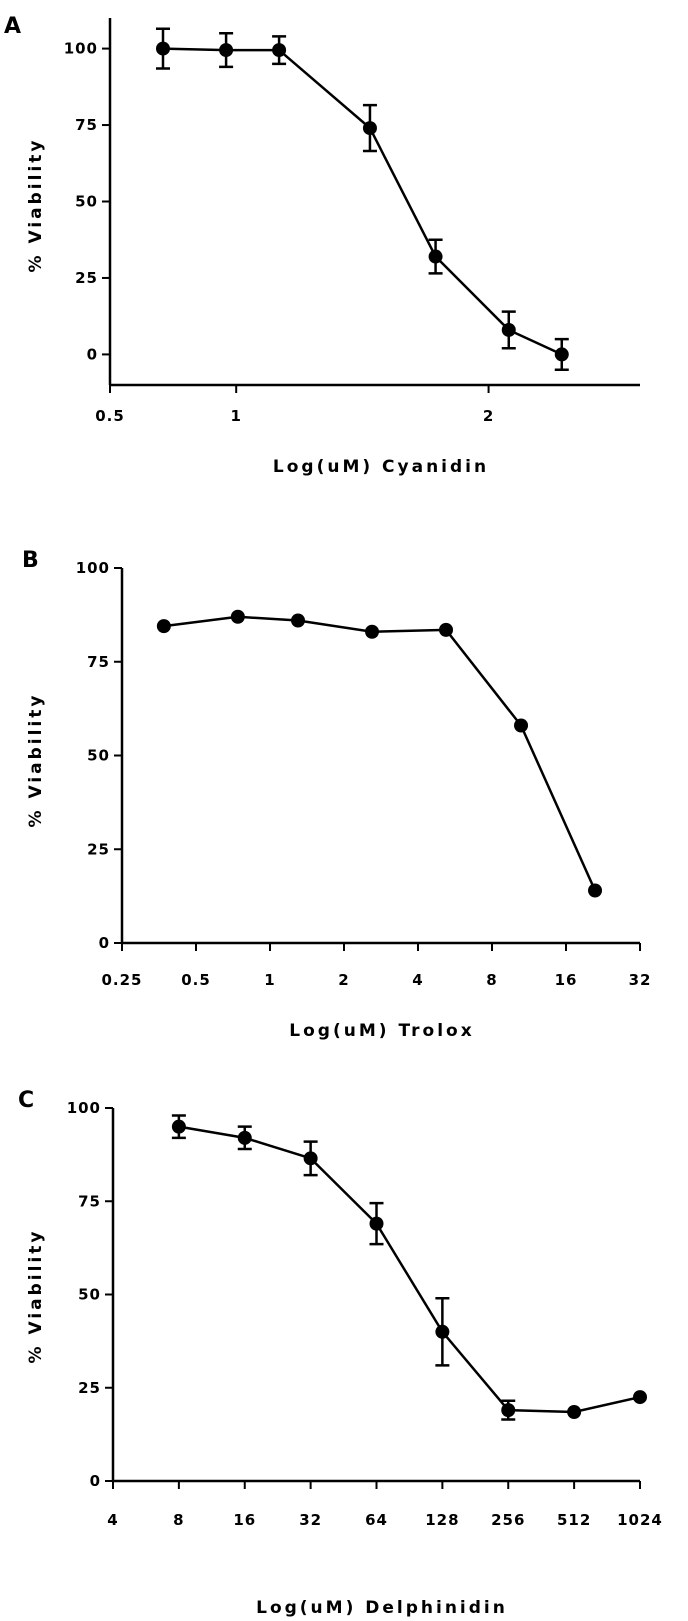  Describe the element at coordinates (104, 943) in the screenshot. I see `panel-b-y-tick-label: 0` at that location.